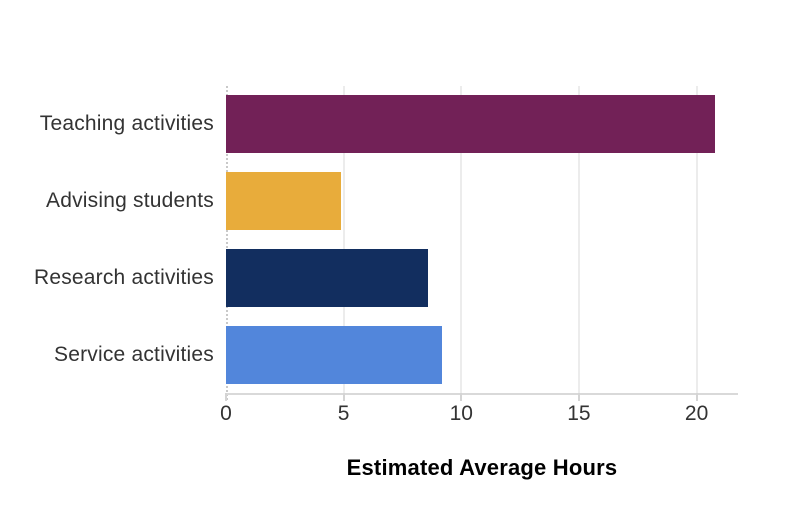  I want to click on bar-teaching-activities, so click(471, 124).